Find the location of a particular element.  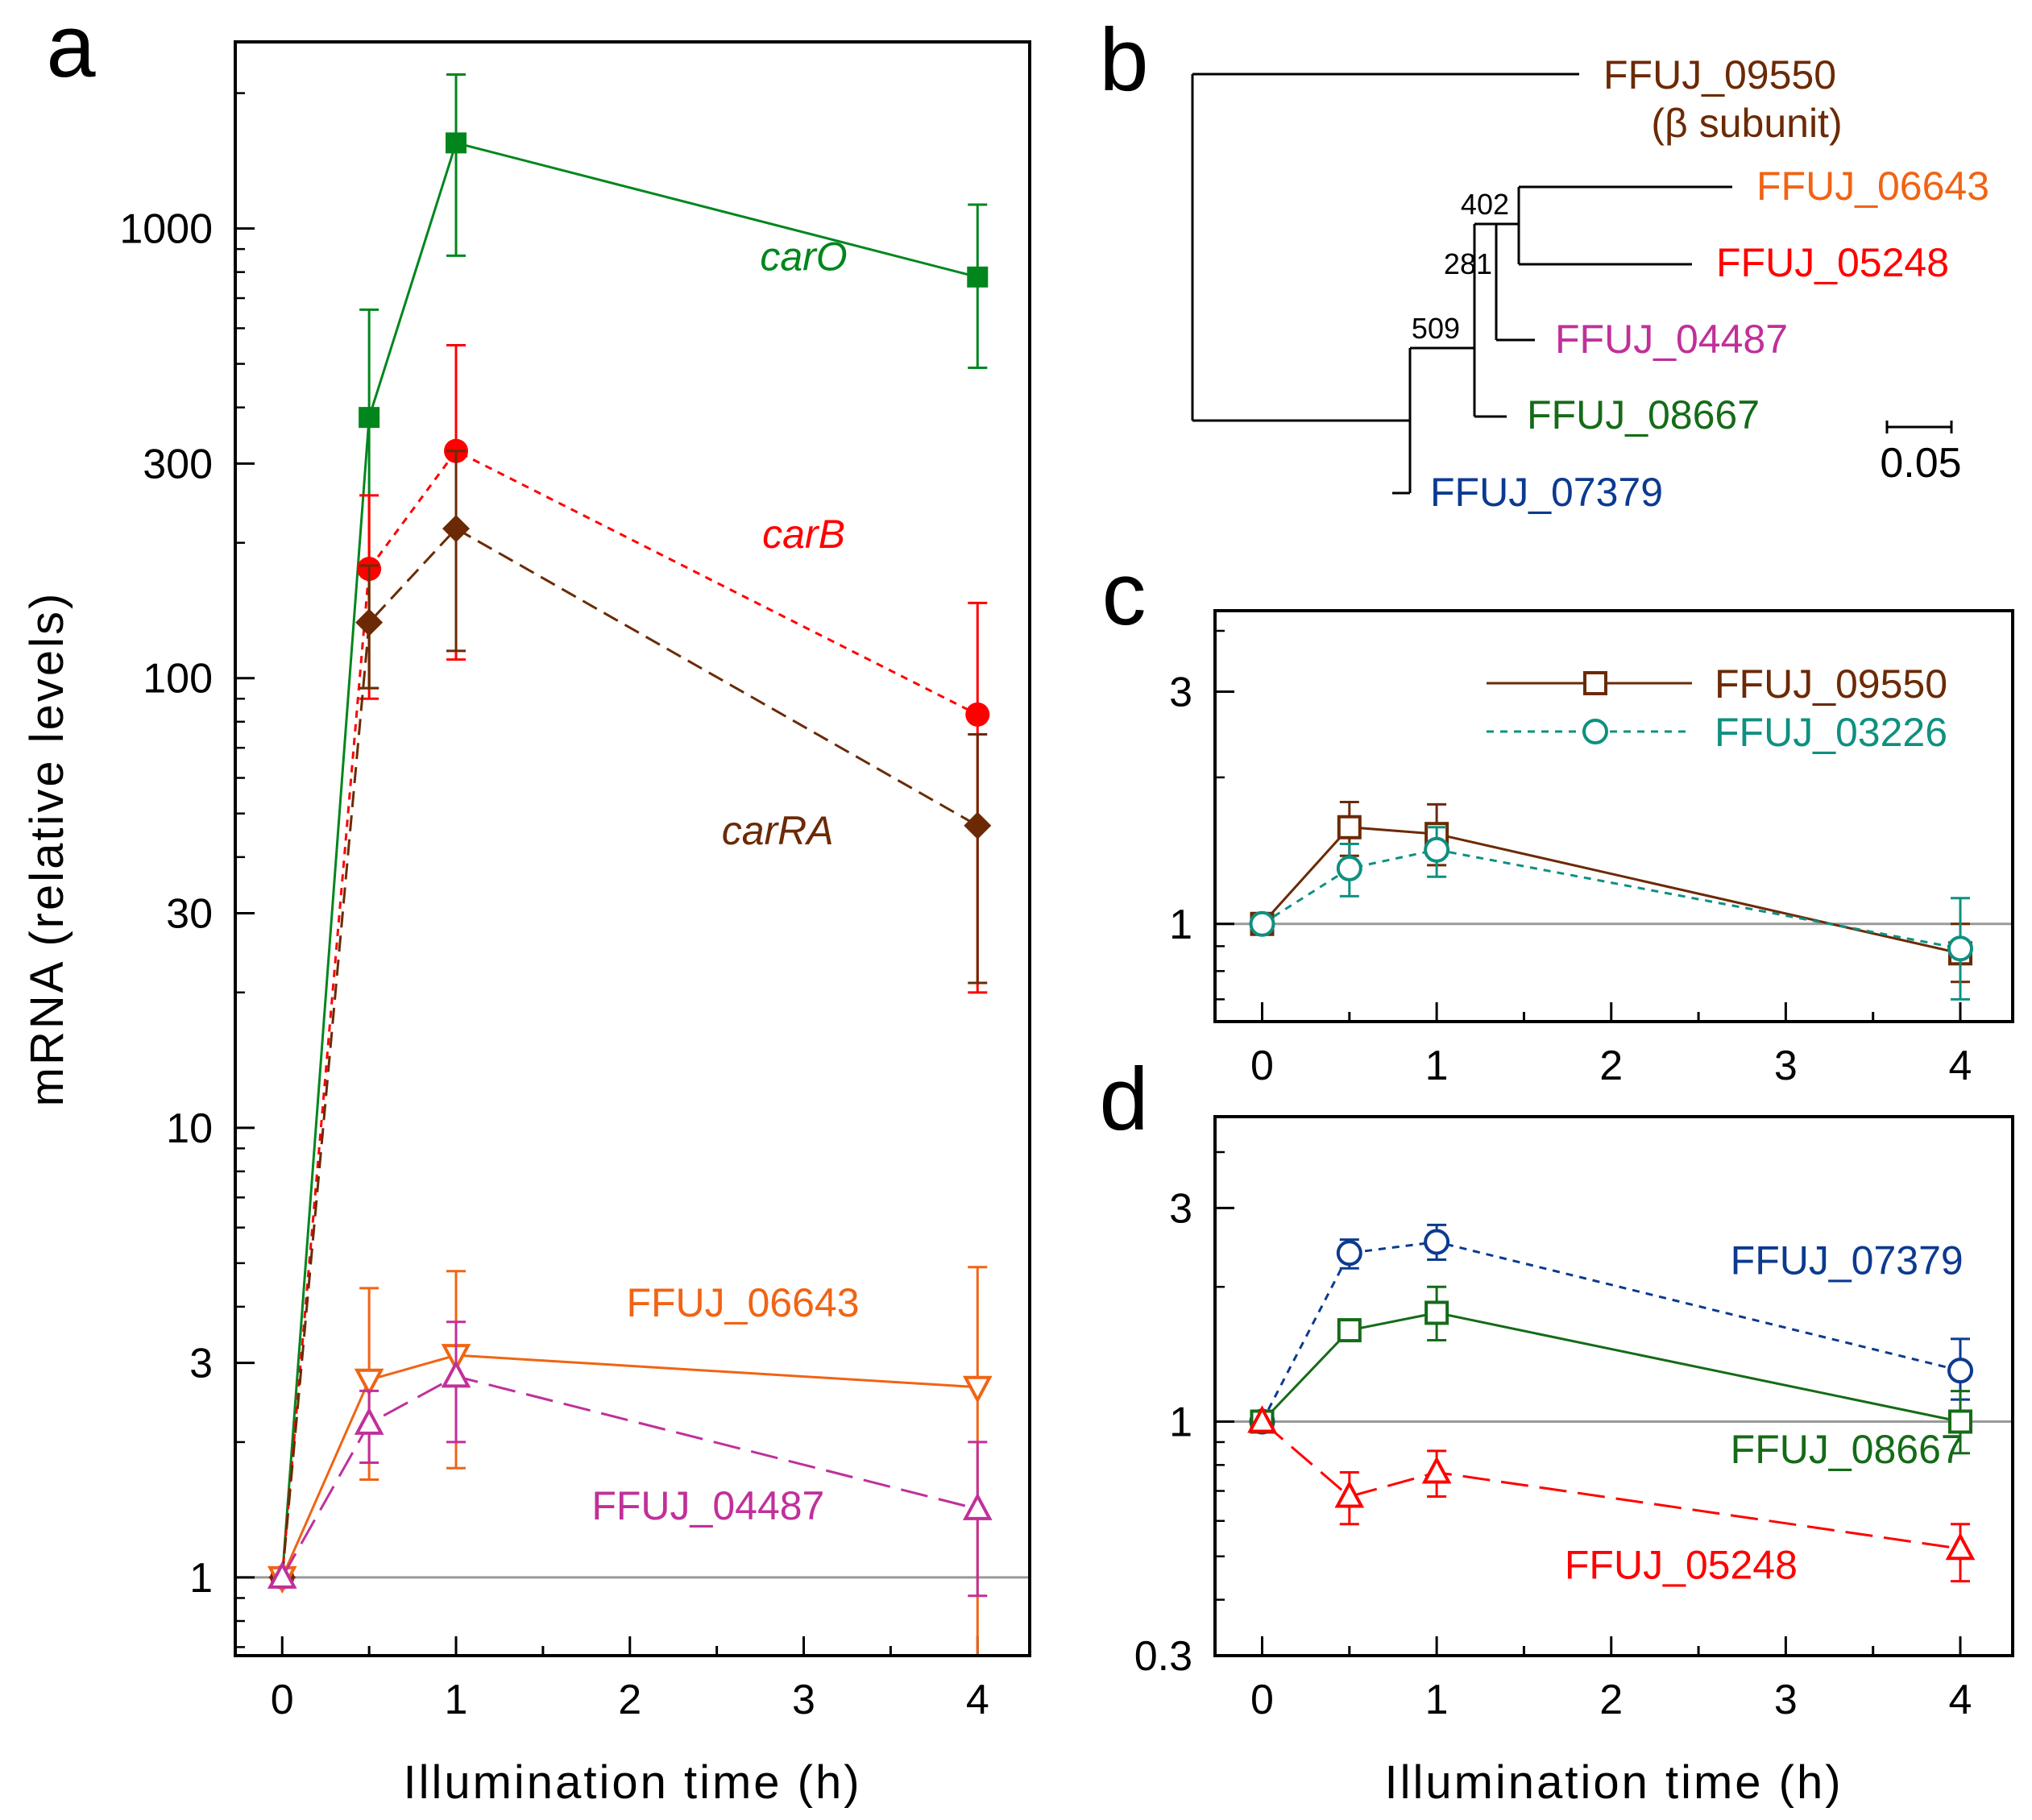

tree-bootstrap-402: 402 is located at coordinates (1485, 204).